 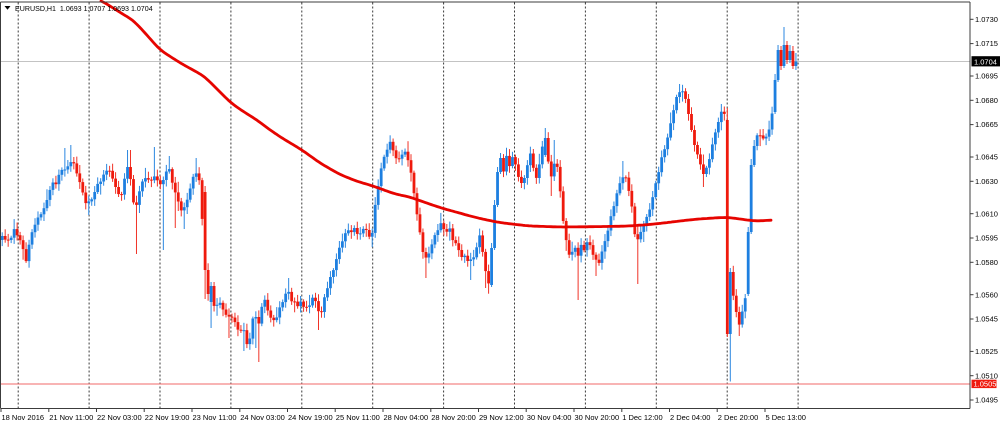 What do you see at coordinates (986, 400) in the screenshot?
I see `svg-text: 1.0495` at bounding box center [986, 400].